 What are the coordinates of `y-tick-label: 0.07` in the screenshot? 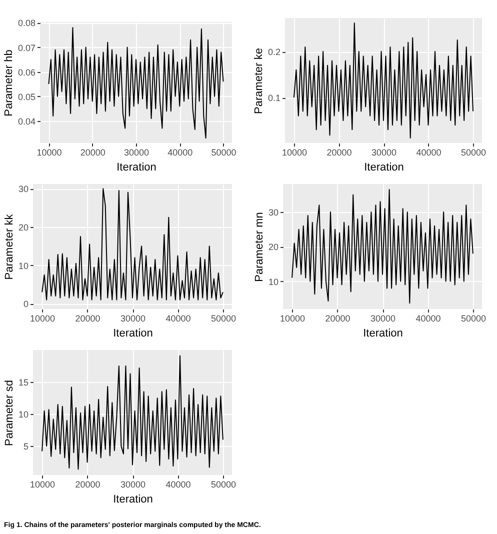 It's located at (27, 47).